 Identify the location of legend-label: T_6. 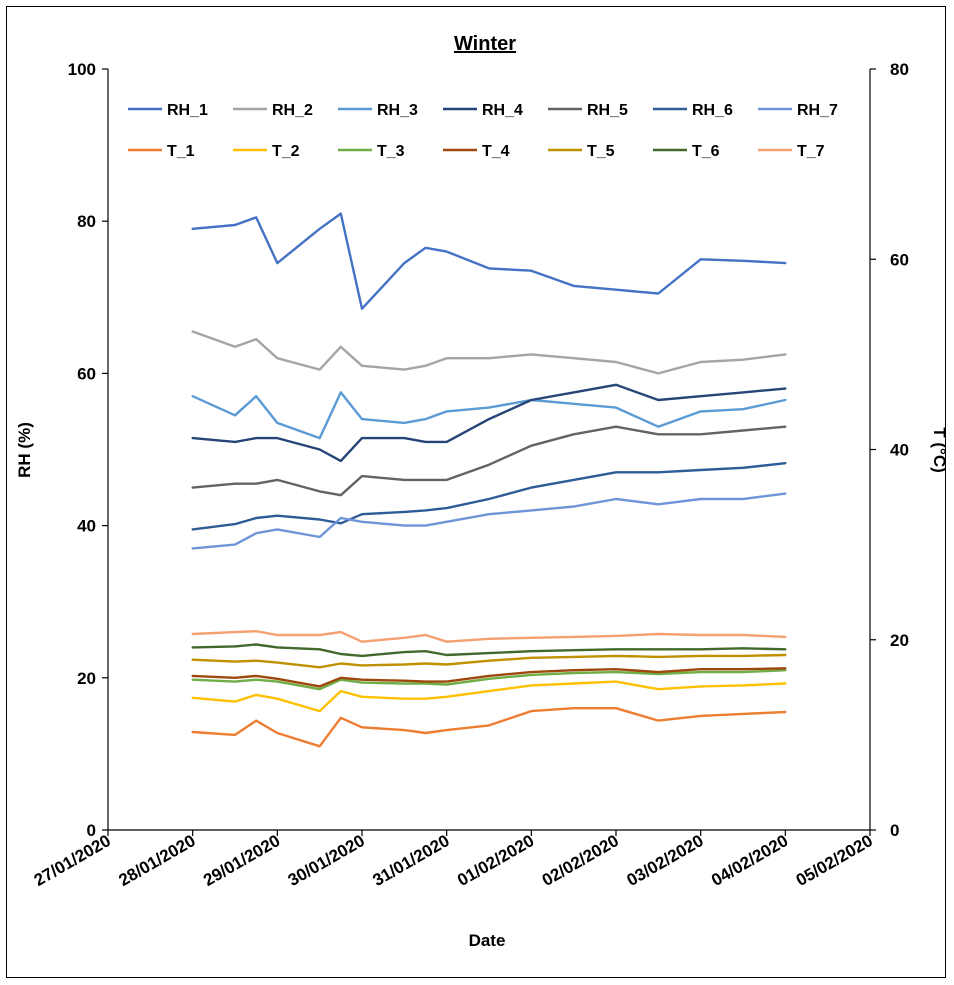
(706, 151).